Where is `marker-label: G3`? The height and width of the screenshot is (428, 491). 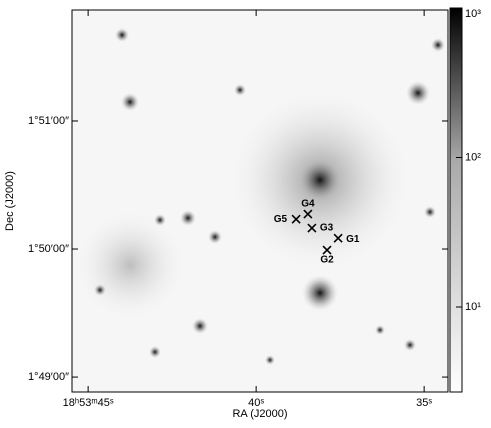 marker-label: G3 is located at coordinates (327, 228).